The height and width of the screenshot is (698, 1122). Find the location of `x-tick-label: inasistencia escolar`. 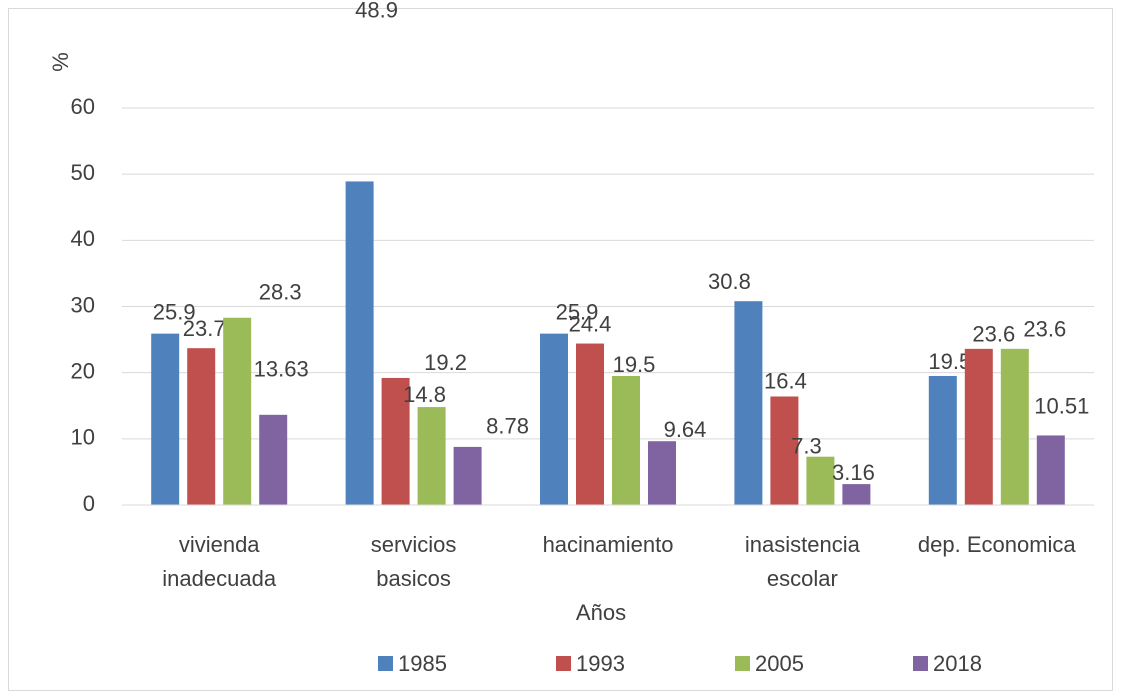

x-tick-label: inasistencia escolar is located at coordinates (802, 561).